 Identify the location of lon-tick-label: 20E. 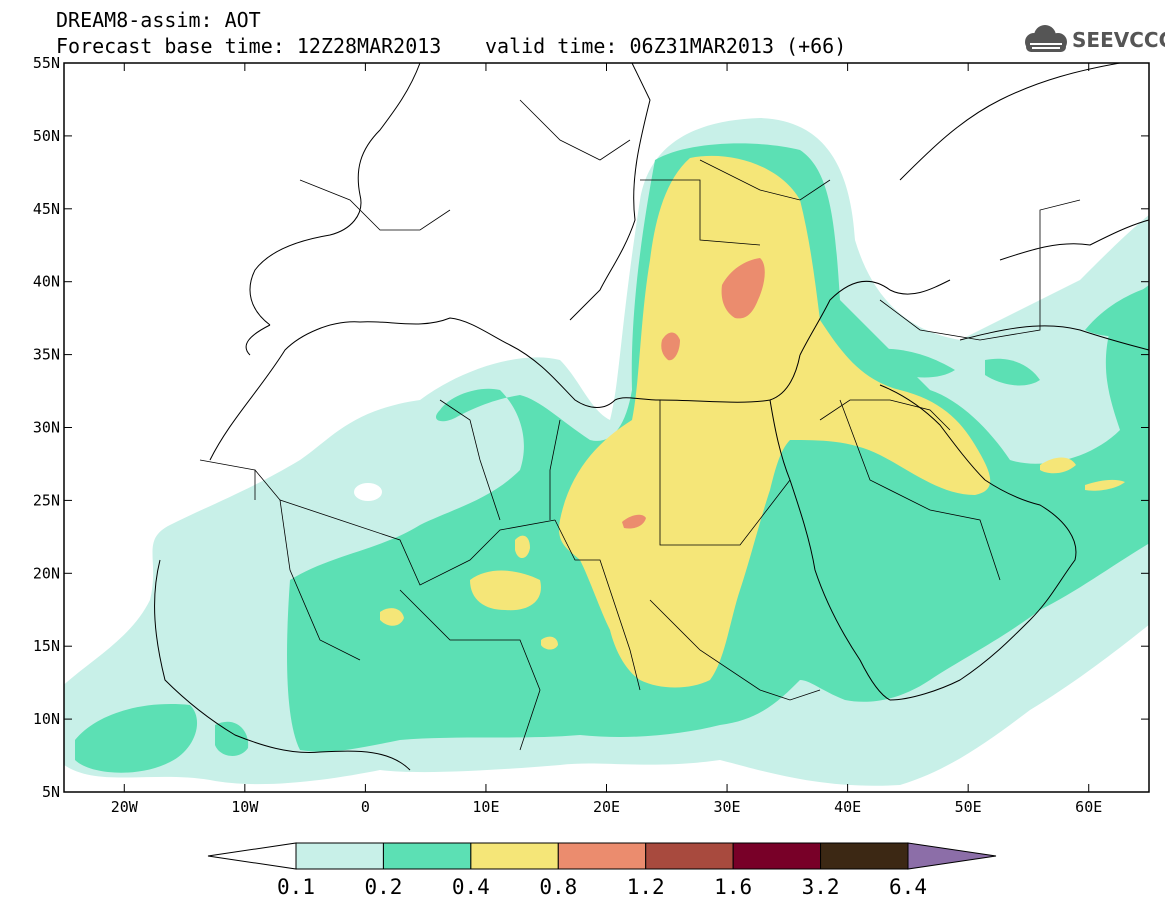
(606, 807).